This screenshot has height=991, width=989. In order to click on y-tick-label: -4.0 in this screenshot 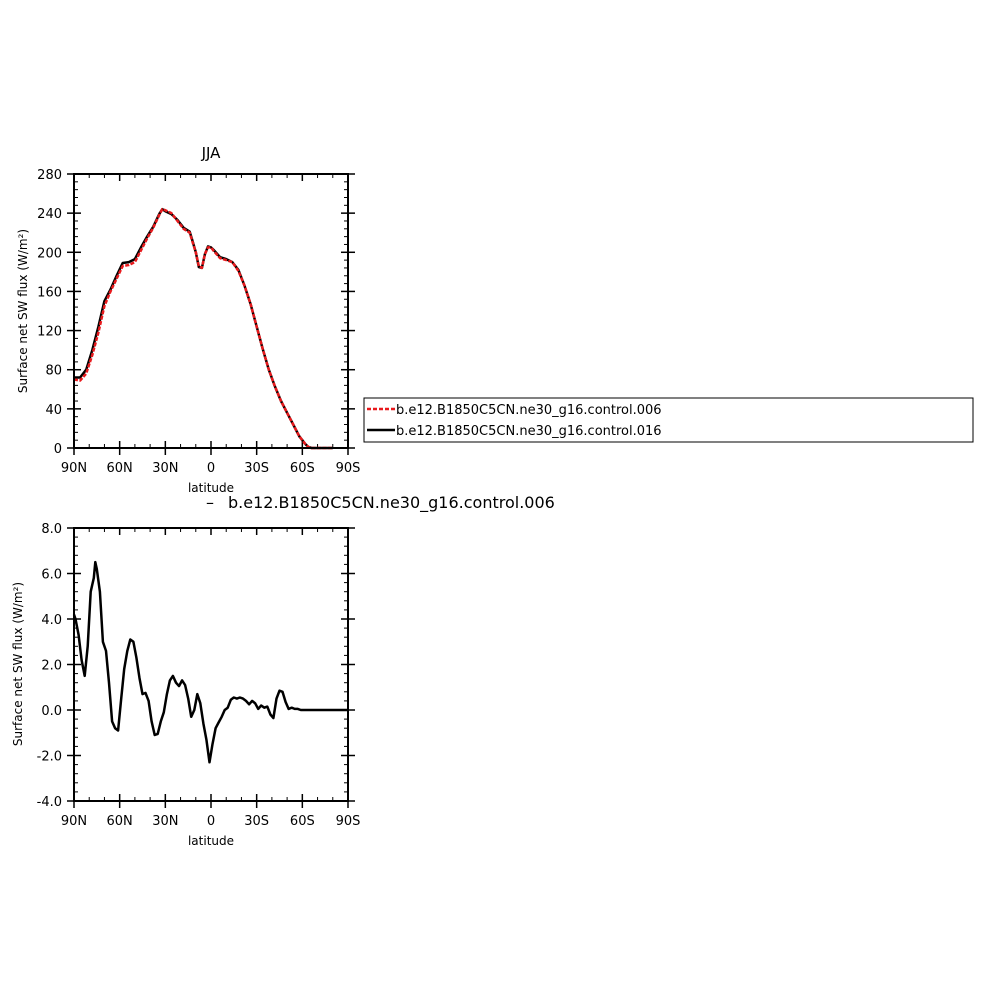, I will do `click(49, 802)`.